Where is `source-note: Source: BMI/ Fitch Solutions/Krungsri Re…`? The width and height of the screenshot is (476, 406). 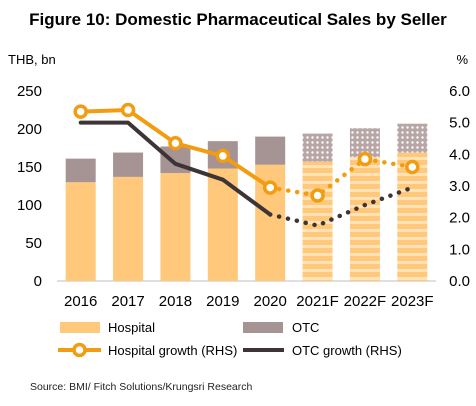
source-note: Source: BMI/ Fitch Solutions/Krungsri Re… is located at coordinates (141, 387).